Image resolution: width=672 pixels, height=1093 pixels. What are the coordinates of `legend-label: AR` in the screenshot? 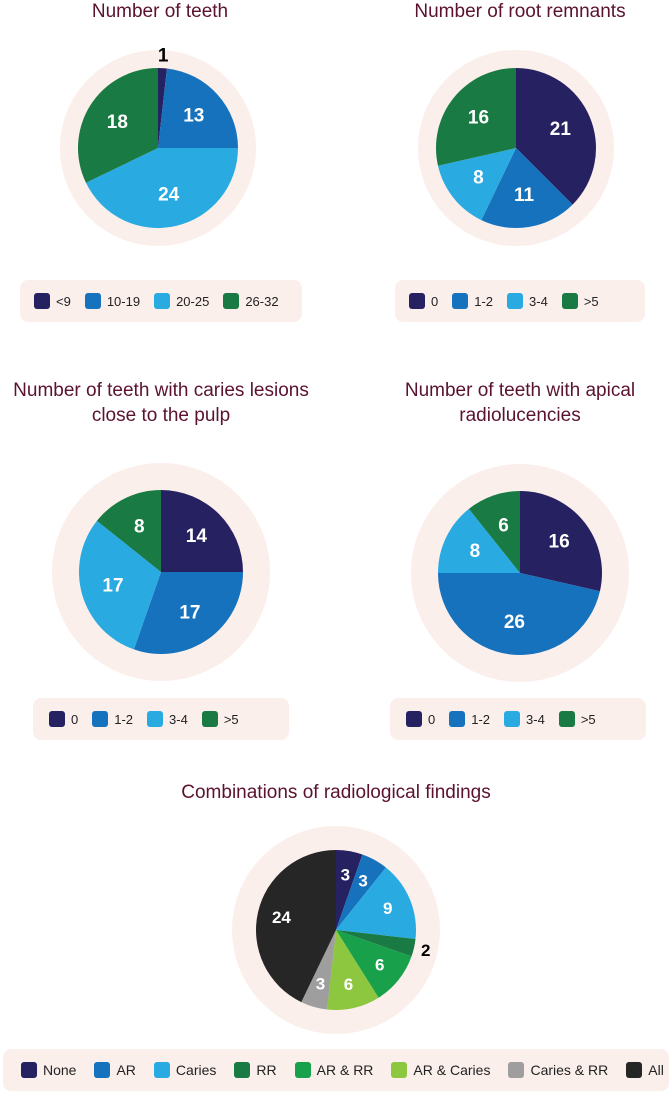 It's located at (126, 1070).